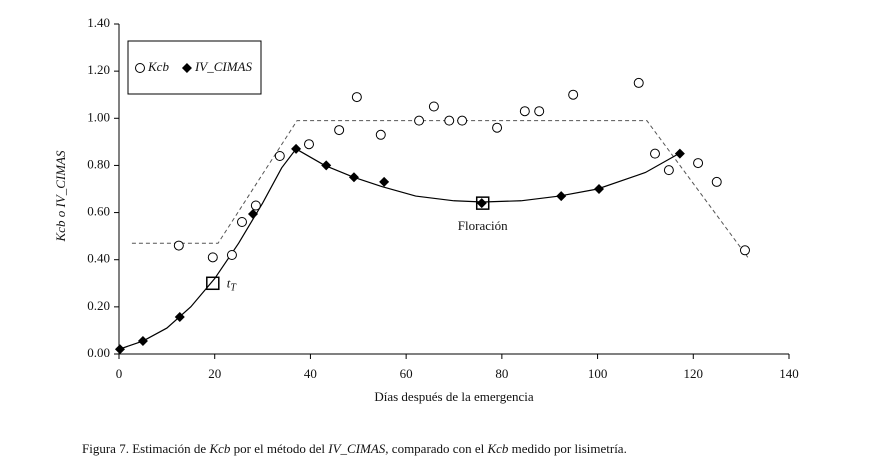 Image resolution: width=878 pixels, height=476 pixels. I want to click on caption-part: por el método del, so click(279, 448).